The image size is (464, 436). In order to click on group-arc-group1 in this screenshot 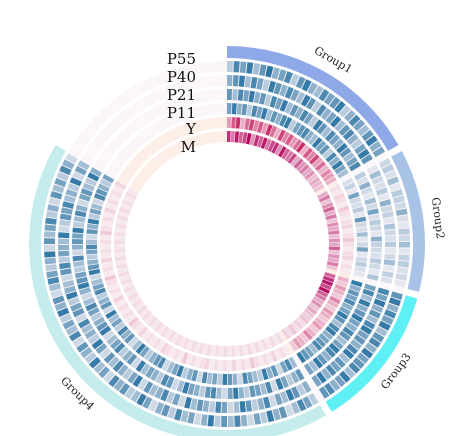, I will do `click(313, 98)`.